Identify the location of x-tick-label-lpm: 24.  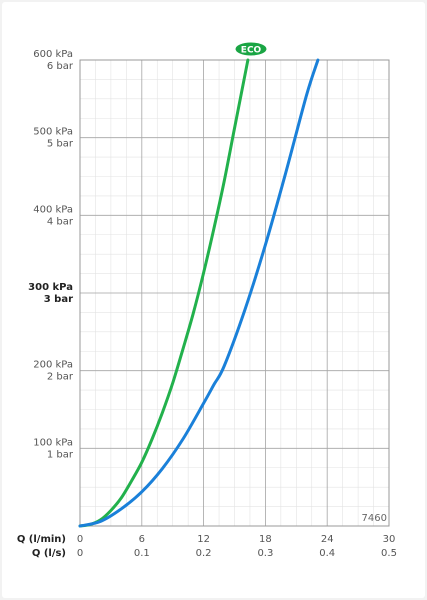
(327, 539).